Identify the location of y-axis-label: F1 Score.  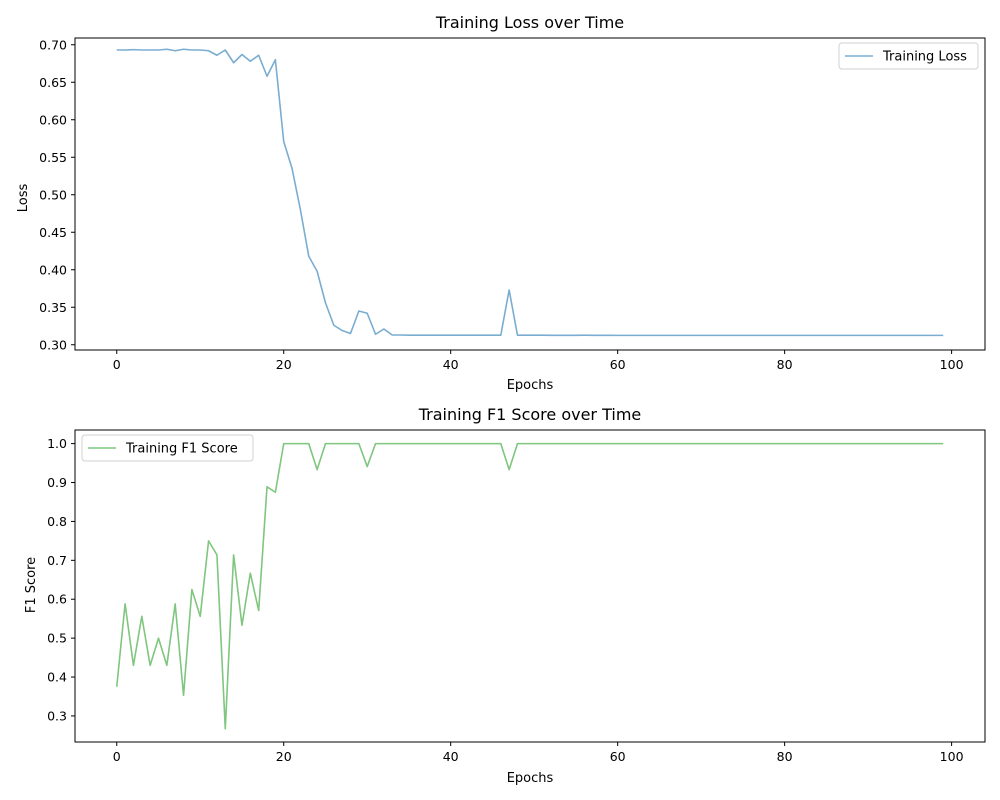
(31, 585).